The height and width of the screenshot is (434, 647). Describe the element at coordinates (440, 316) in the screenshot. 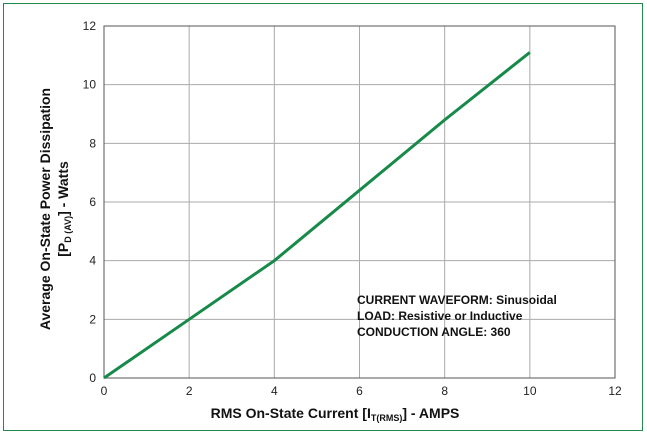

I see `annotation-line-2: LOAD: Resistive or Inductive` at that location.